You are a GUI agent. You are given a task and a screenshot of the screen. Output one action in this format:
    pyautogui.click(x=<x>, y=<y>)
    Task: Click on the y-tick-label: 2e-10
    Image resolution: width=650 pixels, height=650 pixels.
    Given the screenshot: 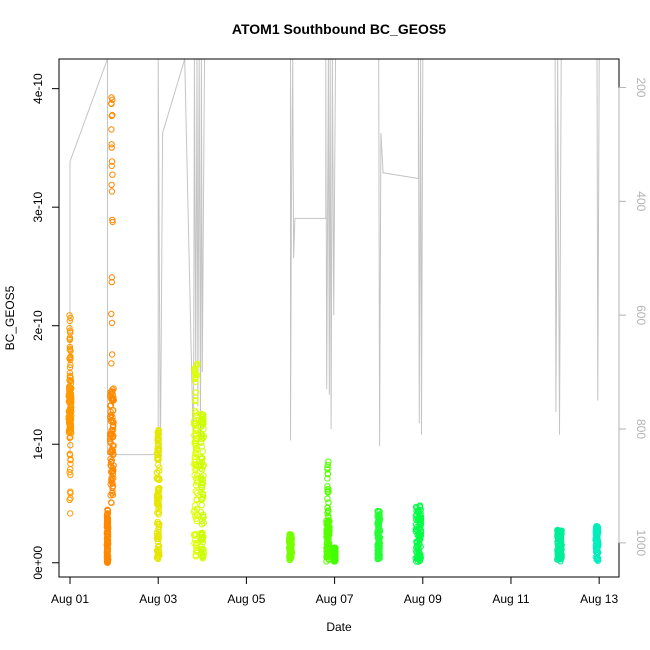 What is the action you would take?
    pyautogui.click(x=38, y=325)
    